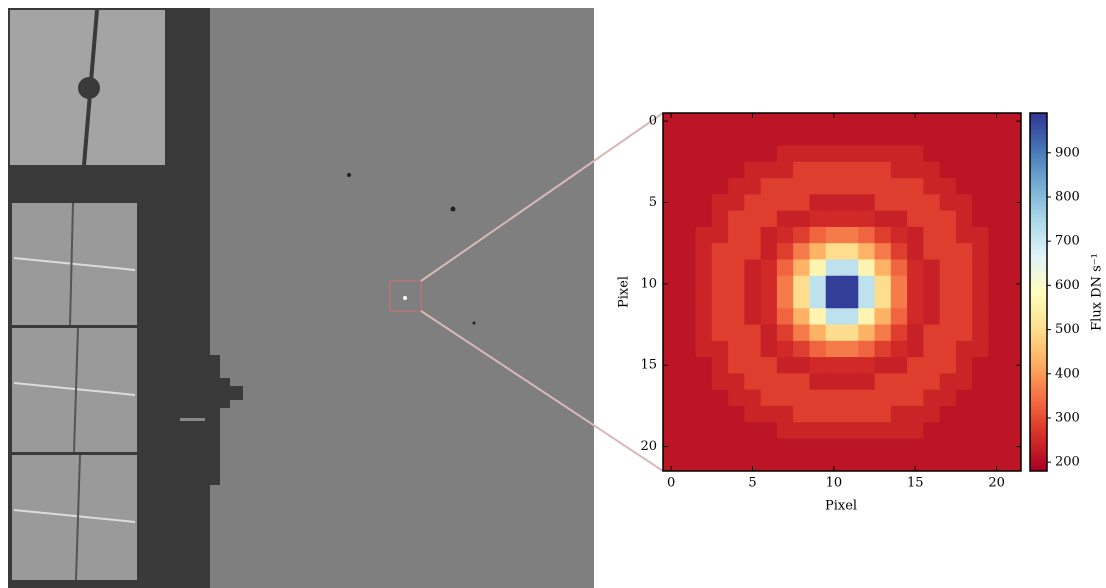  Describe the element at coordinates (996, 483) in the screenshot. I see `x-tick-label: 20` at that location.